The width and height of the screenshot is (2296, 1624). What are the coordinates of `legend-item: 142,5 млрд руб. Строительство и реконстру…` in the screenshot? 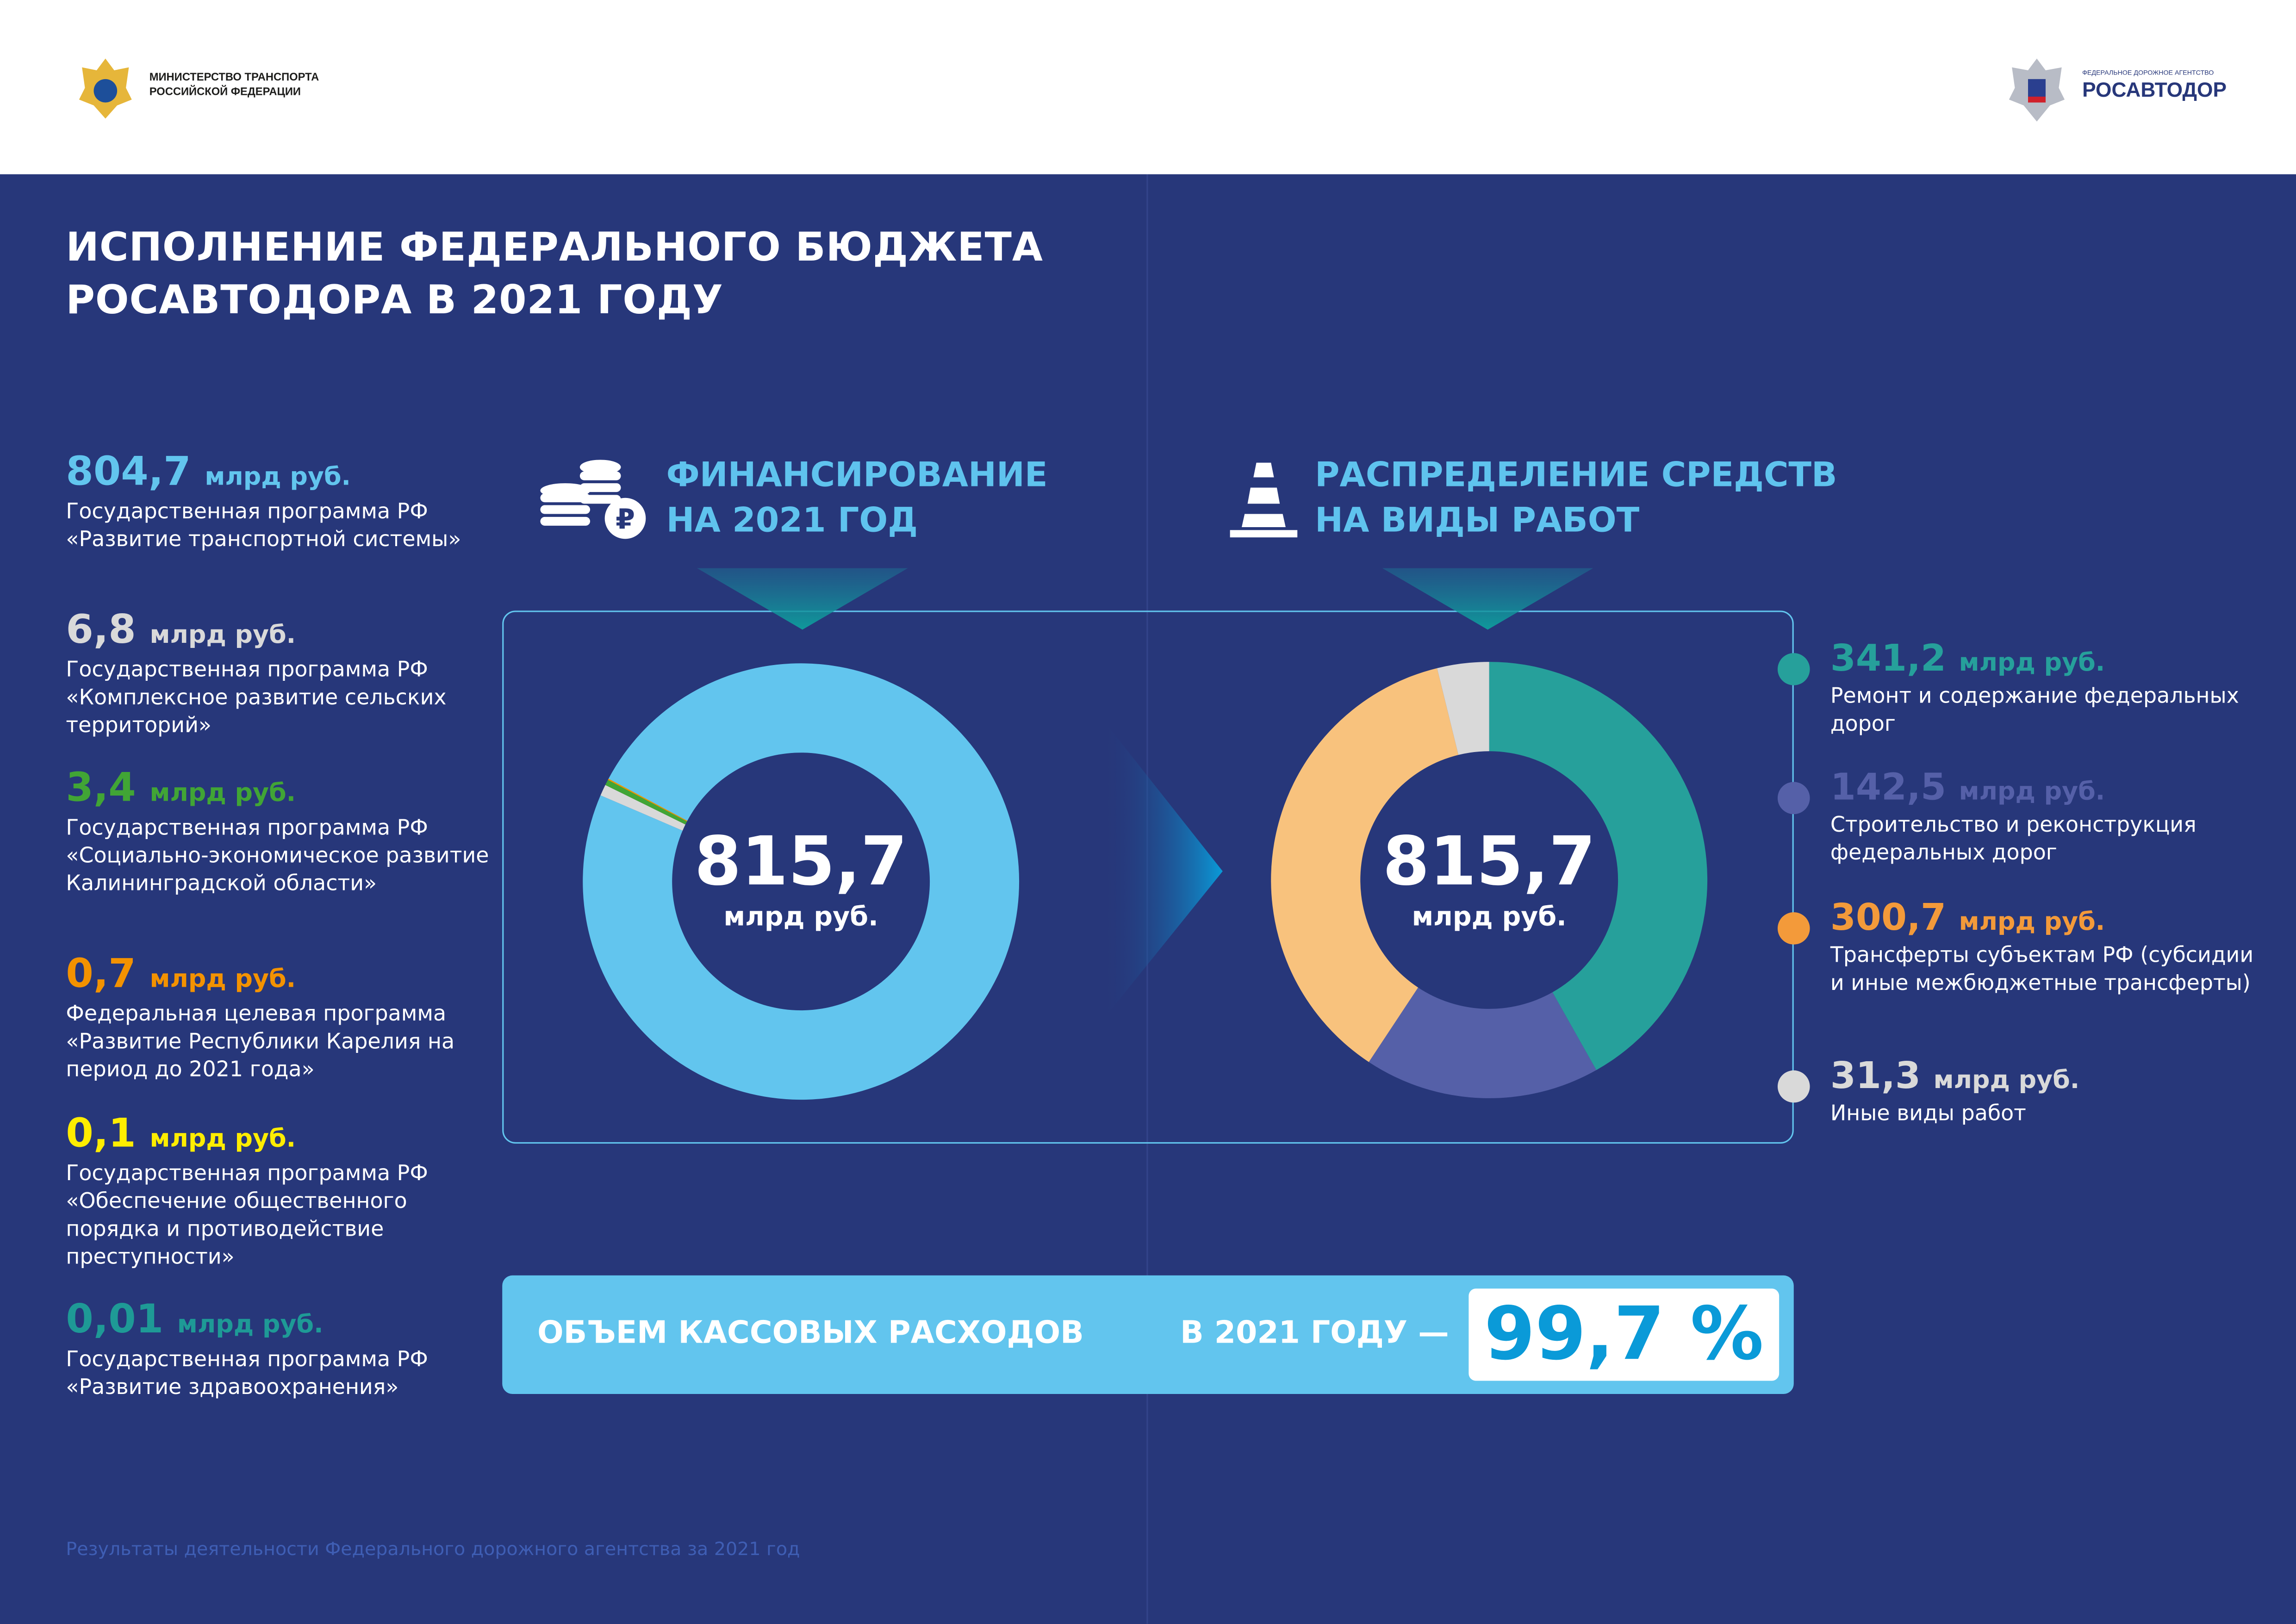 It's located at (2050, 816).